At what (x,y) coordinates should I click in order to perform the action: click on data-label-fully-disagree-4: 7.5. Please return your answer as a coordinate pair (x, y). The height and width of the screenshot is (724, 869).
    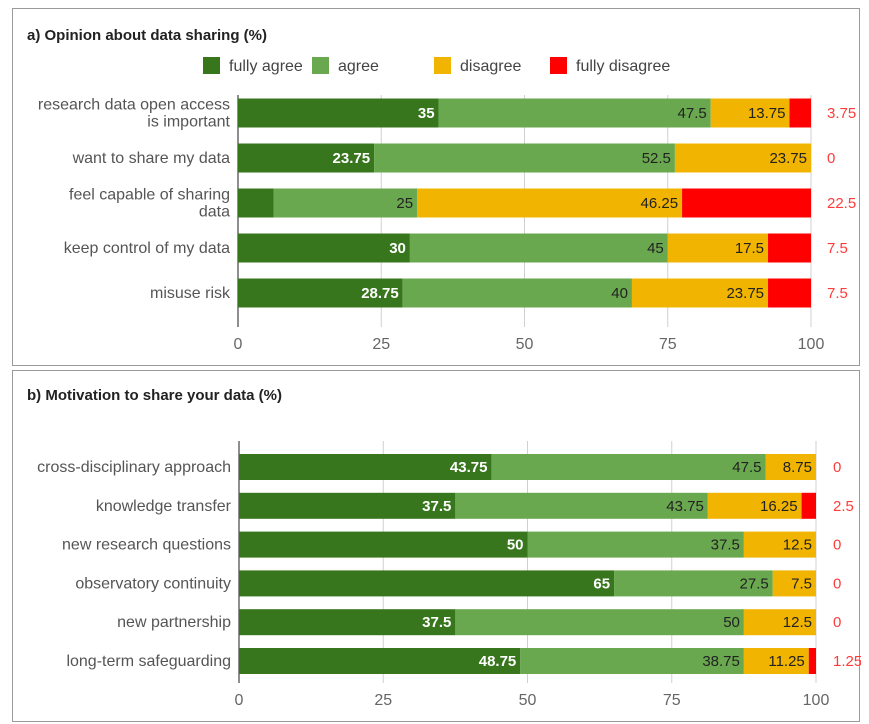
    Looking at the image, I should click on (837, 293).